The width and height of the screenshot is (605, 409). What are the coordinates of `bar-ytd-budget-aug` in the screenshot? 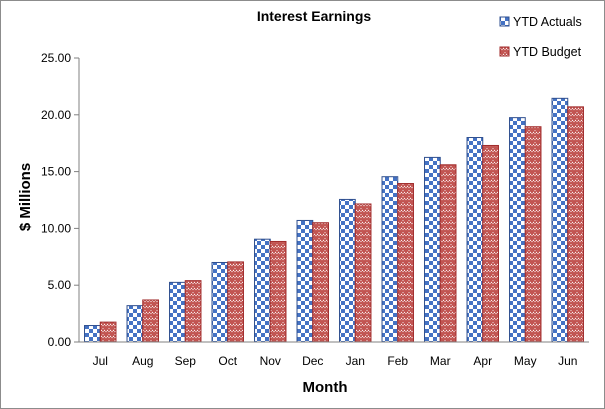 It's located at (150, 321).